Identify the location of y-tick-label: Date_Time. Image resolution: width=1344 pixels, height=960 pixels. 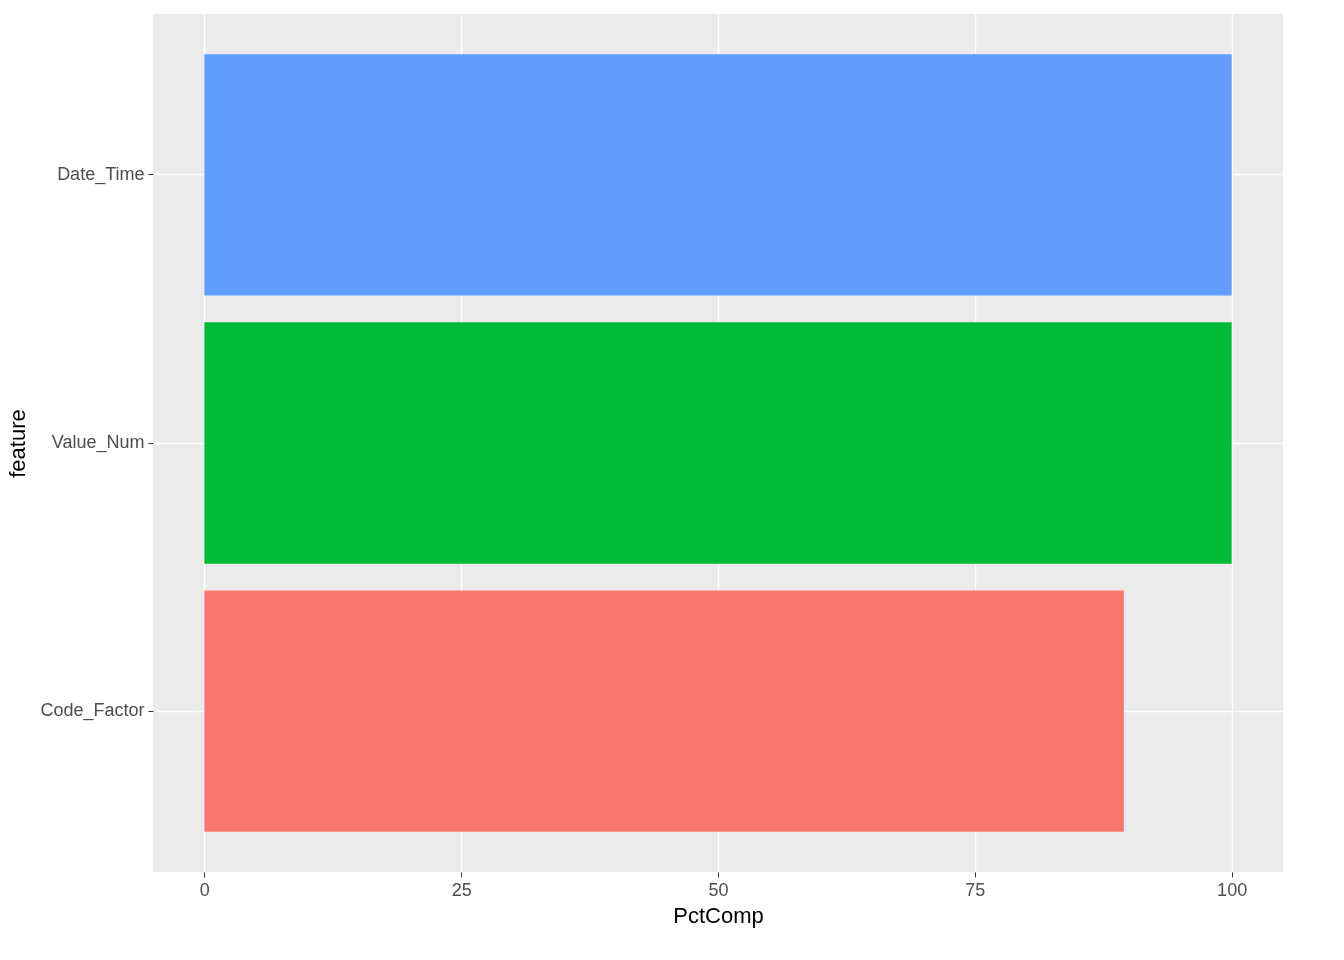
(101, 174).